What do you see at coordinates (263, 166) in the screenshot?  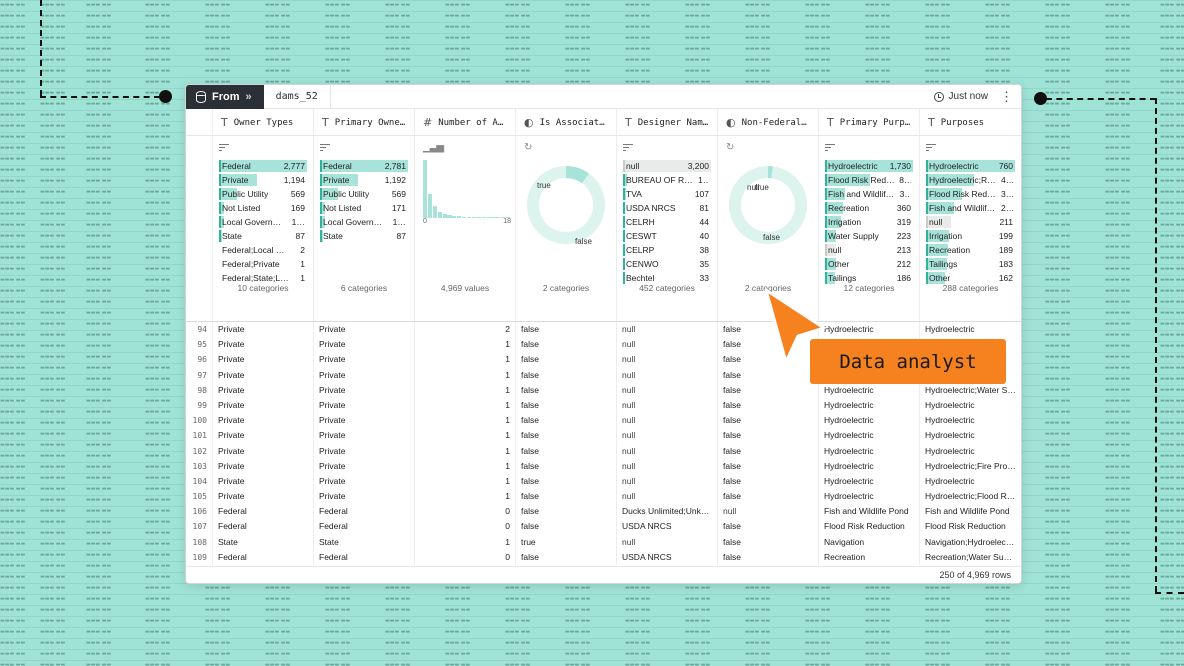 I see `category-item: Federal 2,777` at bounding box center [263, 166].